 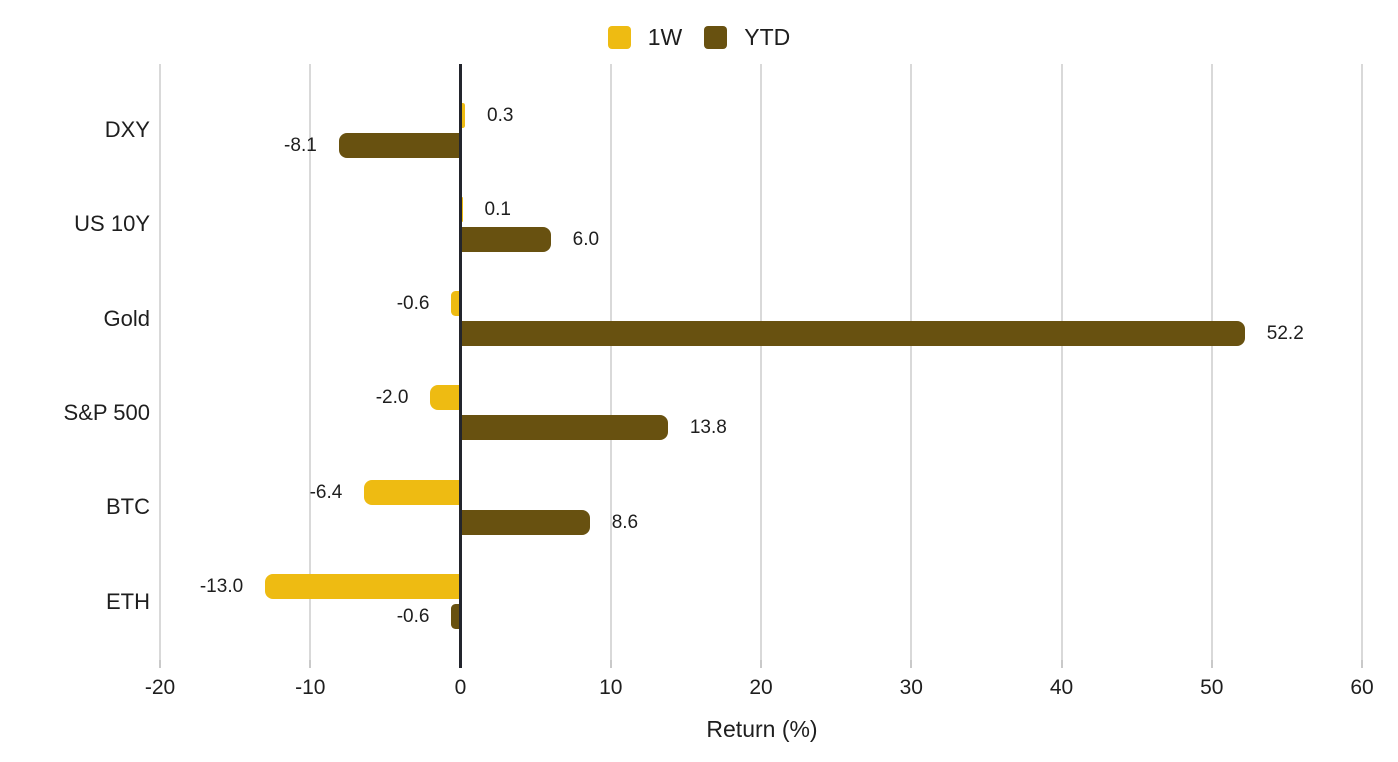 I want to click on value-label-ytd-gold: 52.2, so click(x=1285, y=334).